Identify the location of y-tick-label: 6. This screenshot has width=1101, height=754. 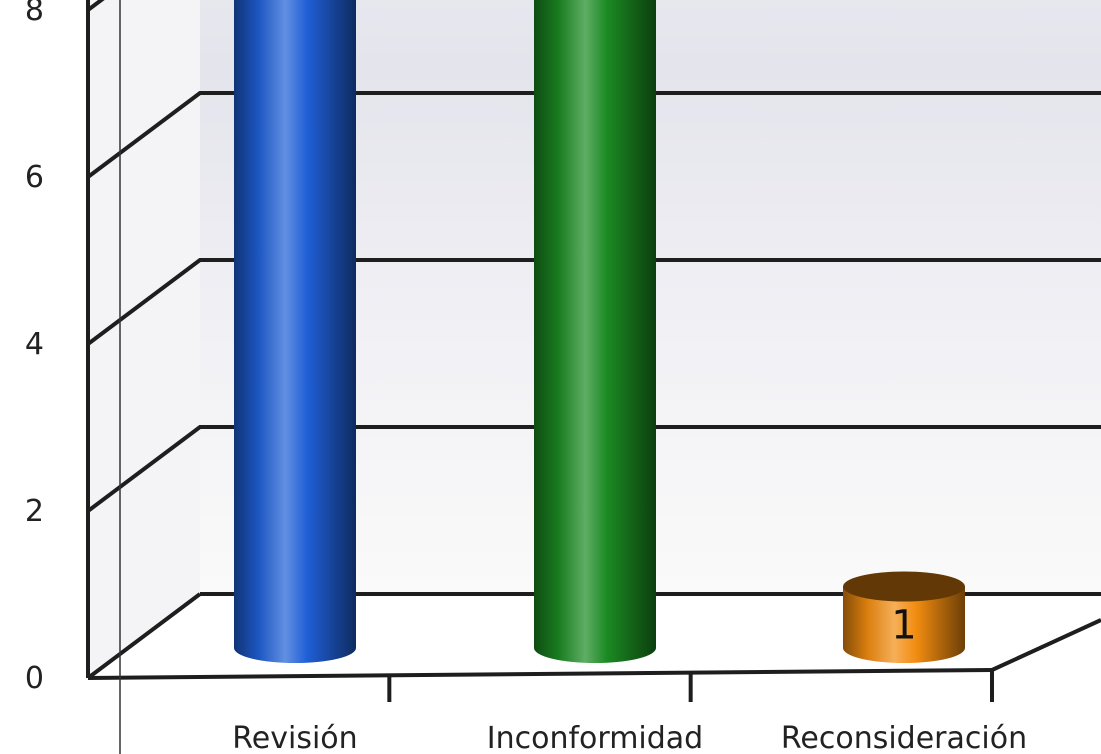
(34, 177).